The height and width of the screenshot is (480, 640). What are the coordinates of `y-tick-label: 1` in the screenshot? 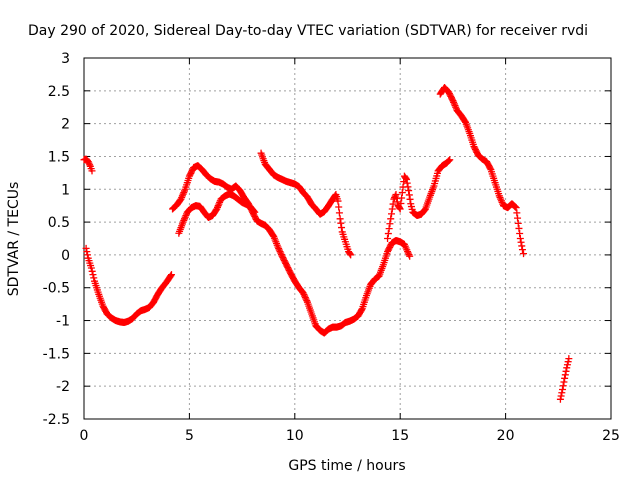 It's located at (65, 190).